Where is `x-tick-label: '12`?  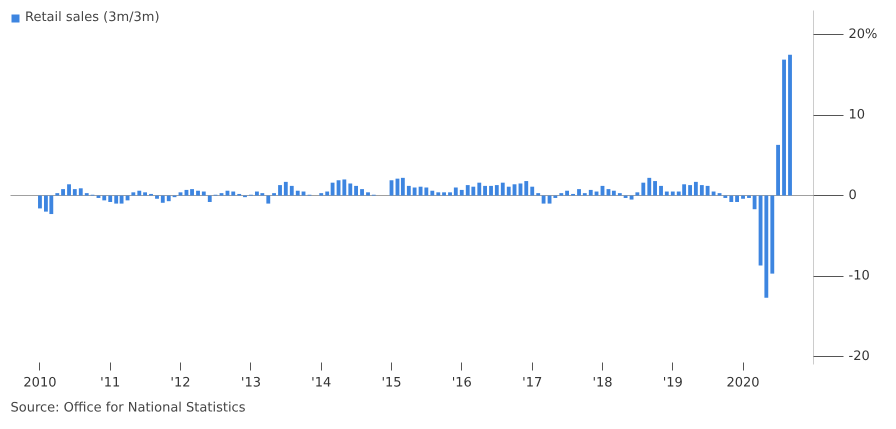
x-tick-label: '12 is located at coordinates (180, 383).